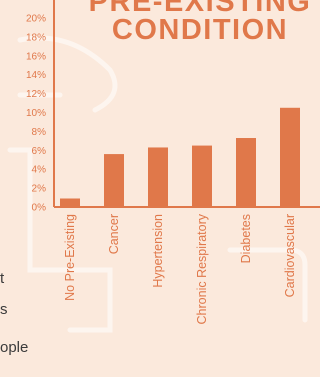 The image size is (320, 377). I want to click on y-tick-label: 18%, so click(36, 37).